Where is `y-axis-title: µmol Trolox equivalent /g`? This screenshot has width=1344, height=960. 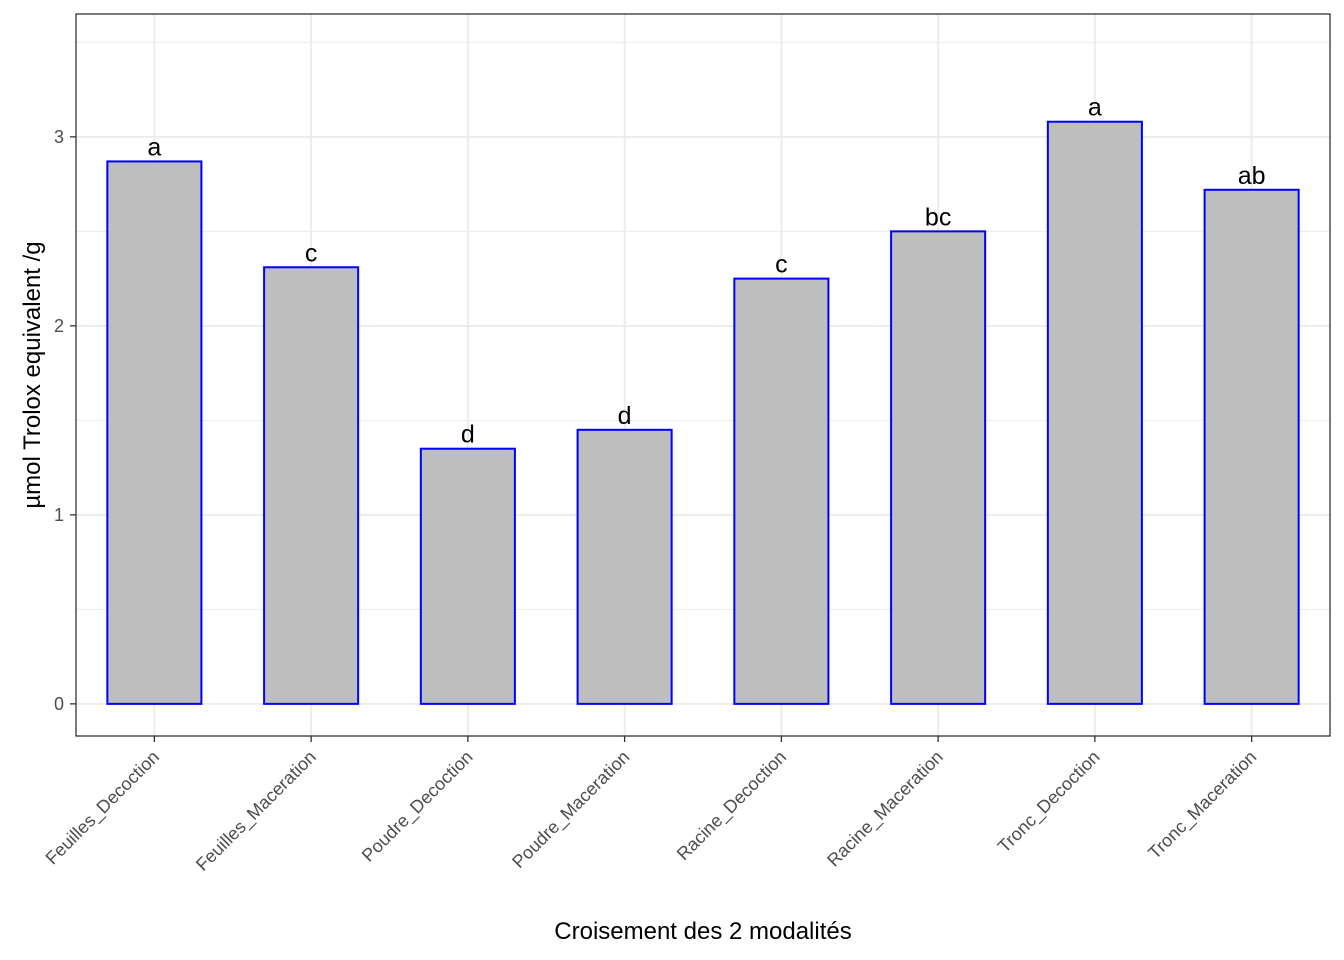 y-axis-title: µmol Trolox equivalent /g is located at coordinates (32, 374).